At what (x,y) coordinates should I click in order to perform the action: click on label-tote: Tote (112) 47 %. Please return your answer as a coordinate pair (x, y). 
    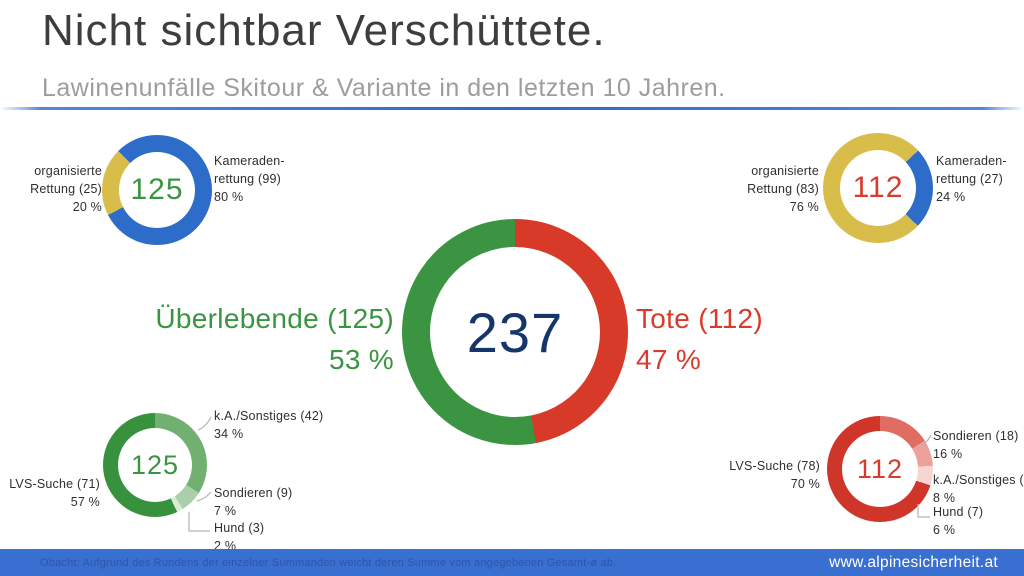
    Looking at the image, I should click on (699, 339).